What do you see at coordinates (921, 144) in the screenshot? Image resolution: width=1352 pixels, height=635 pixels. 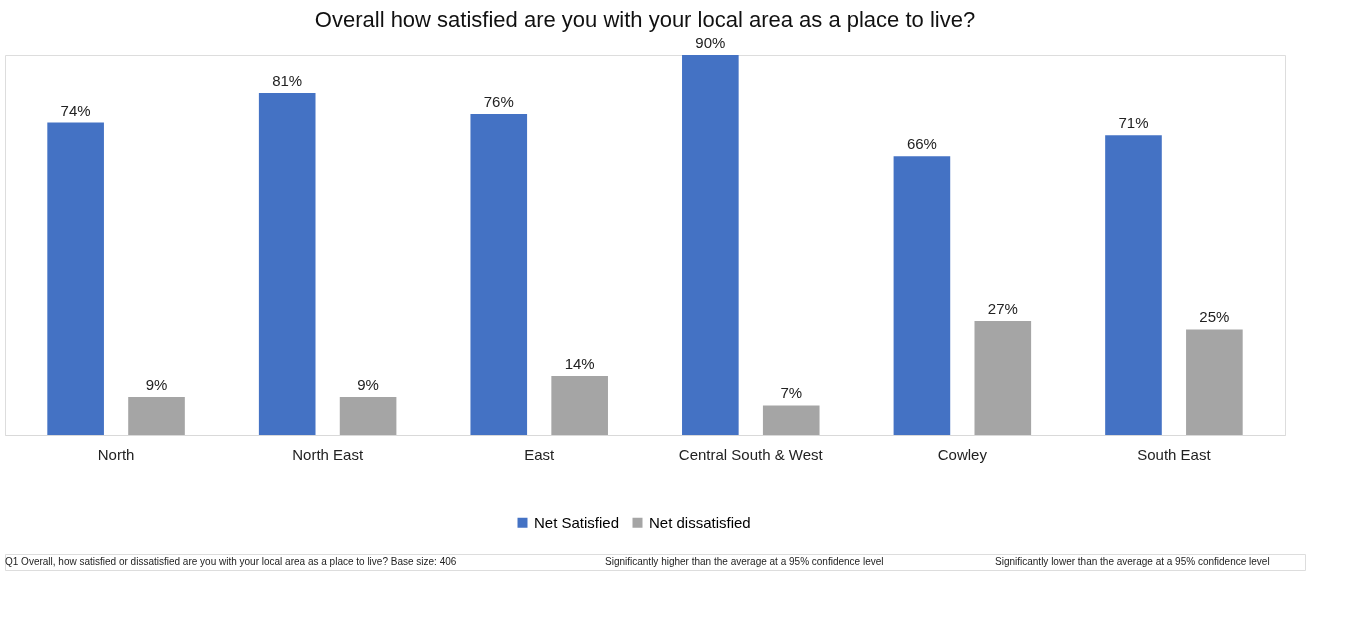 I see `data-label: 66%` at bounding box center [921, 144].